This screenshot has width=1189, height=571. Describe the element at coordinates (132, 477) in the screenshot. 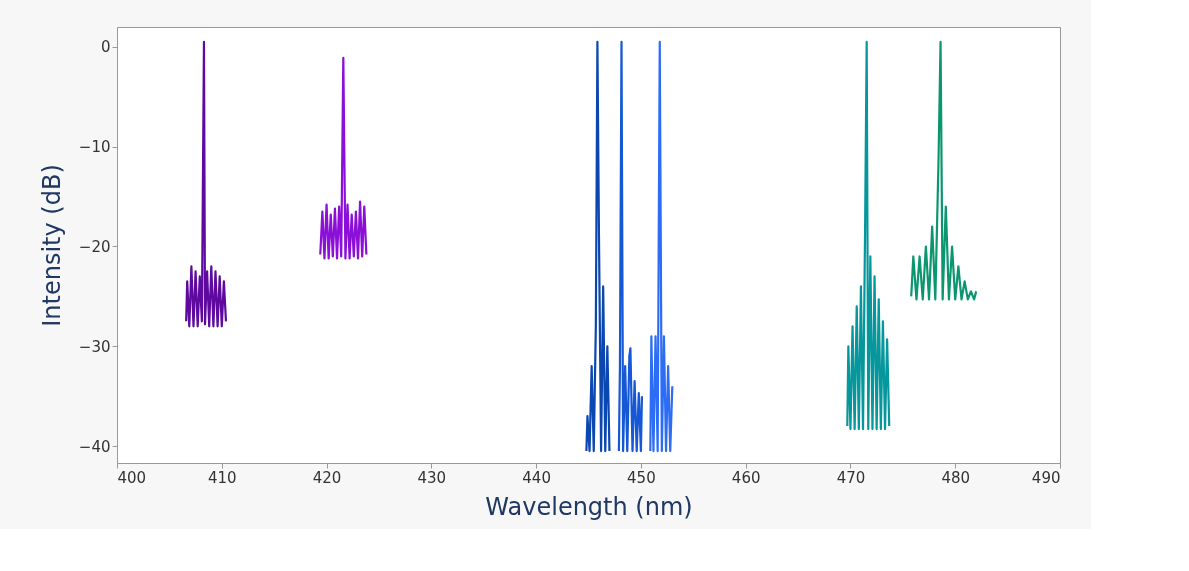

I see `x-tick-label: 400` at that location.